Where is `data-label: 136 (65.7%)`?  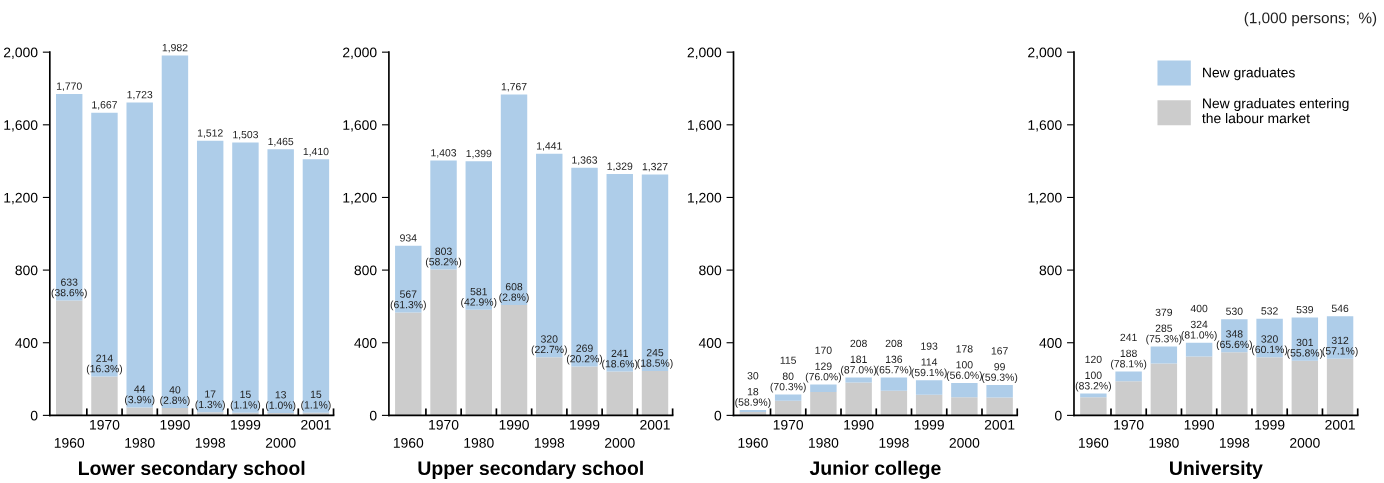
data-label: 136 (65.7%) is located at coordinates (894, 365).